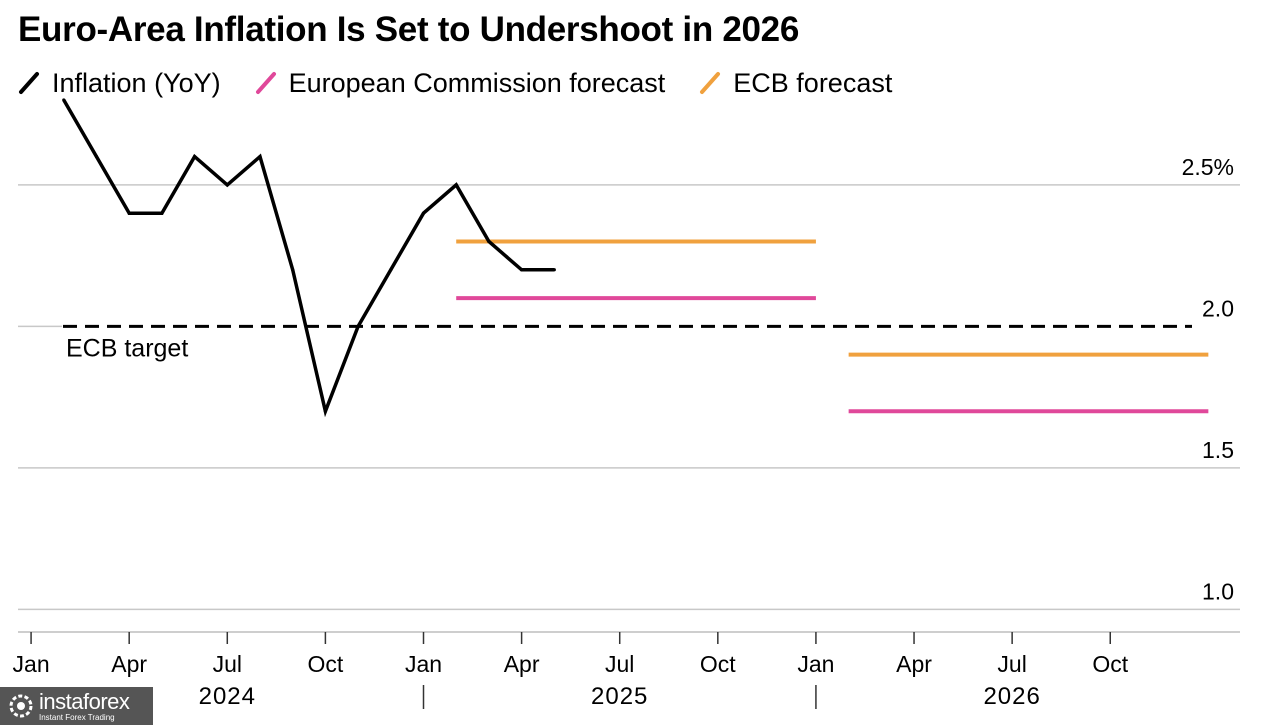  I want to click on x-tick-label-10: Jul, so click(1011, 664).